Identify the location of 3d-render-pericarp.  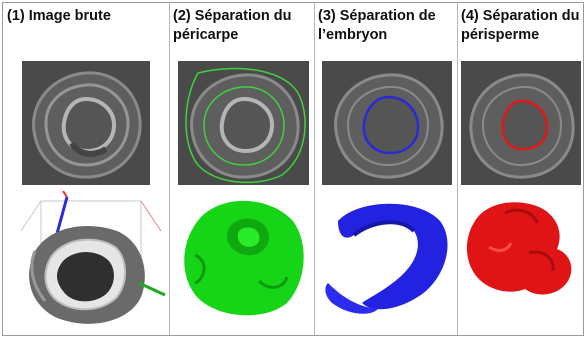
(243, 257).